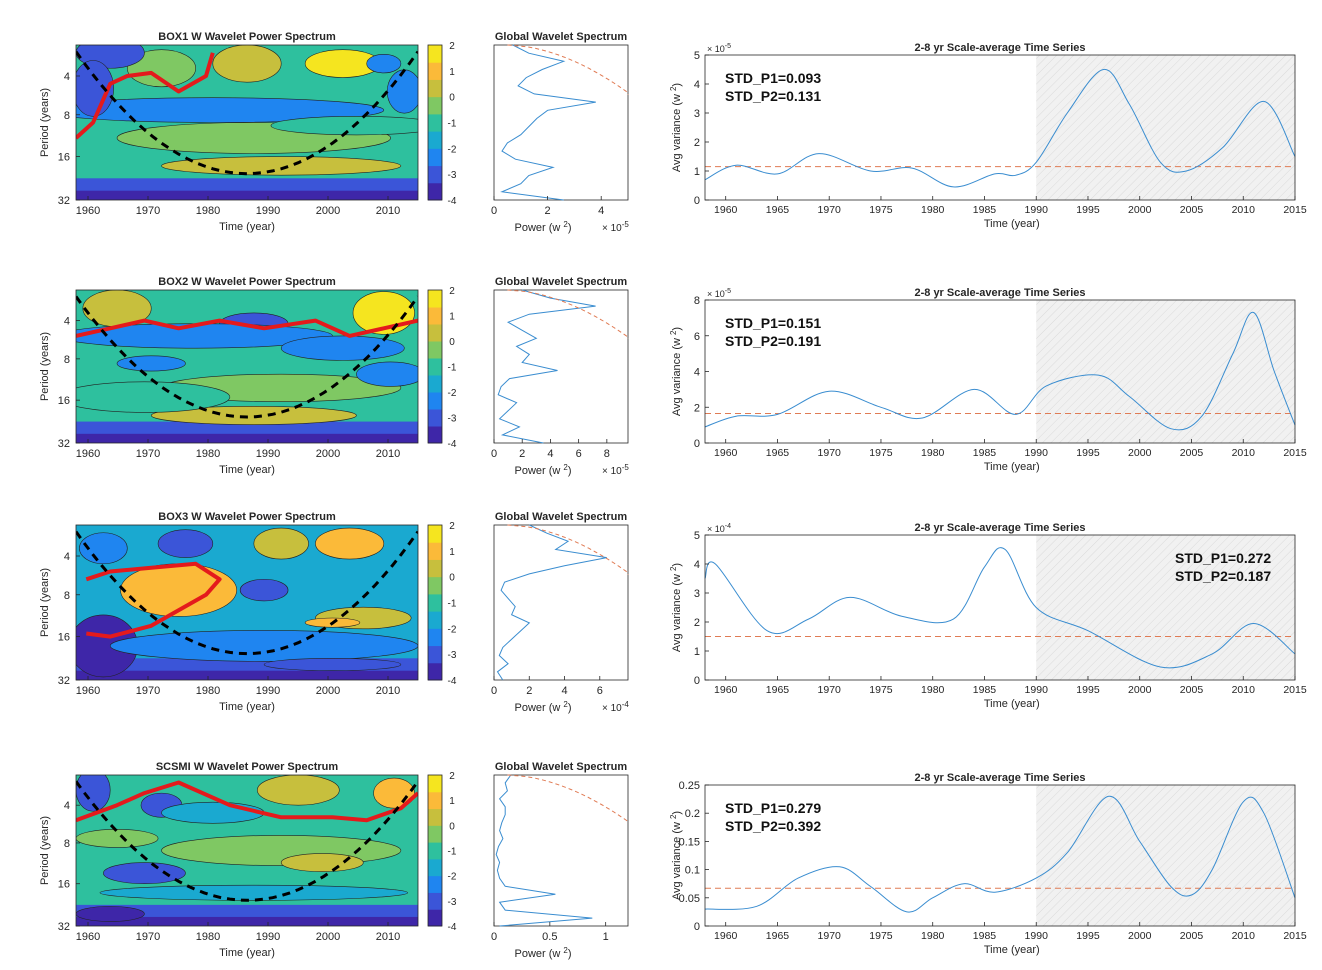 This screenshot has width=1322, height=970. What do you see at coordinates (561, 122) in the screenshot?
I see `global-frame` at bounding box center [561, 122].